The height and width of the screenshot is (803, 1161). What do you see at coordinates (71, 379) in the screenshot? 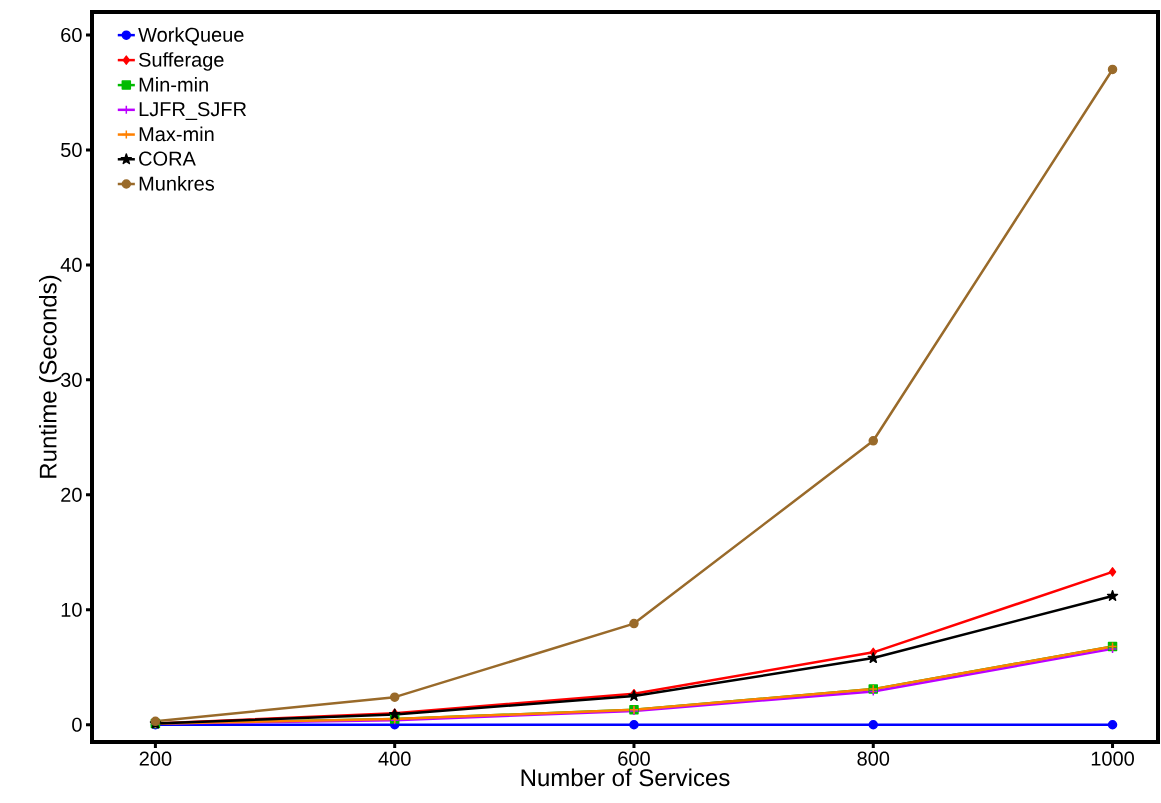
I see `y-tick-label: 30` at bounding box center [71, 379].